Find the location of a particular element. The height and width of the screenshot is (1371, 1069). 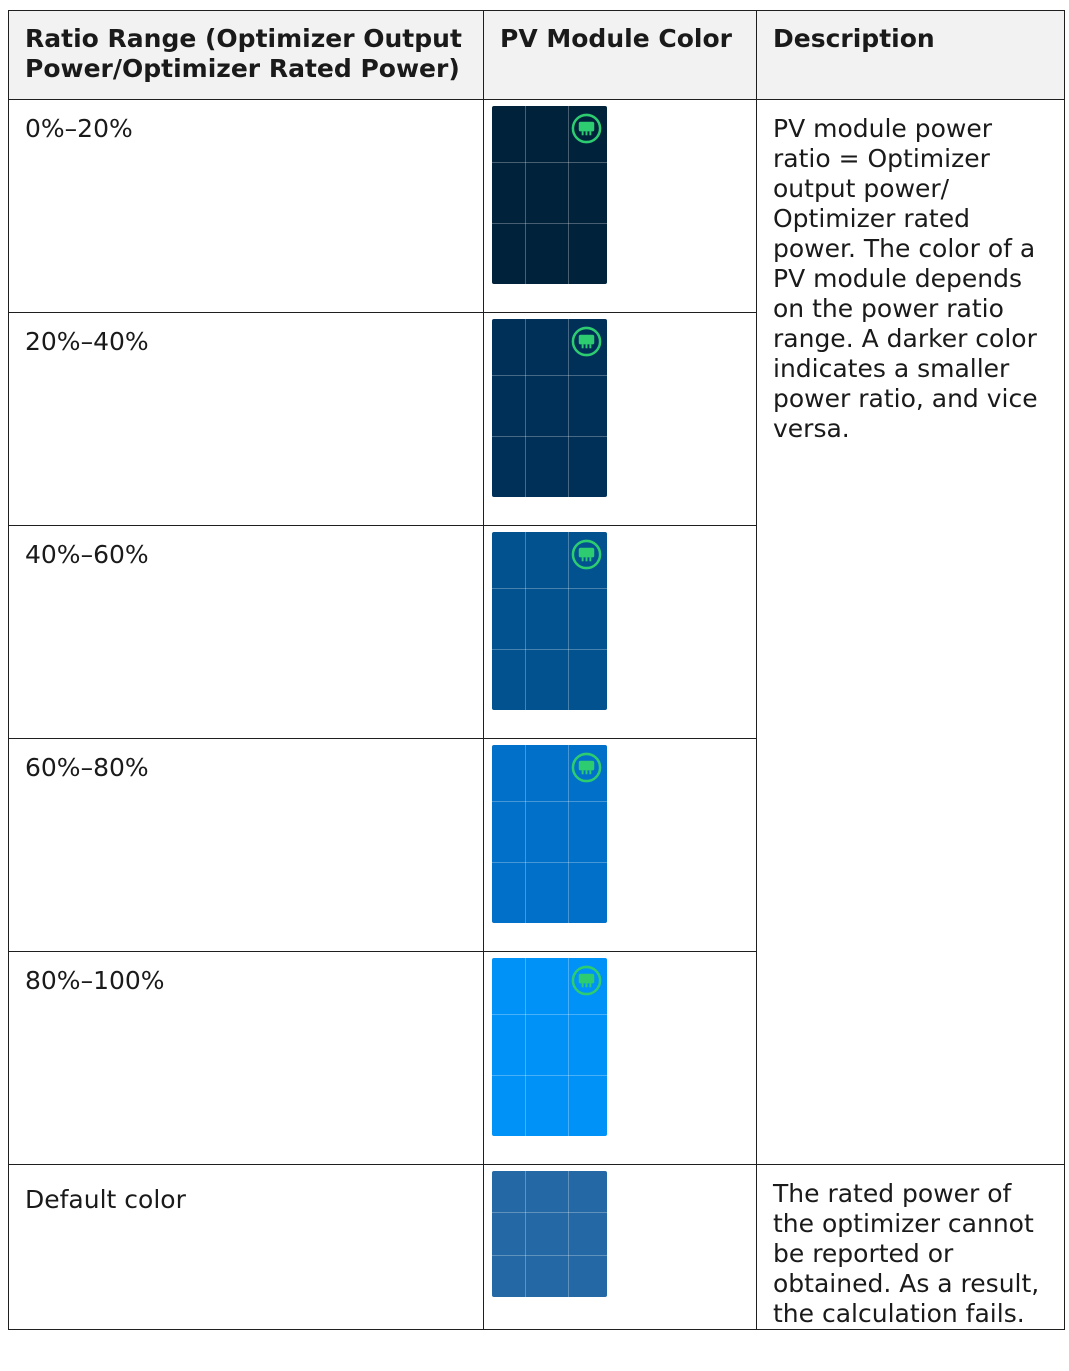

ratio-range-cell: Default color is located at coordinates (246, 1247).